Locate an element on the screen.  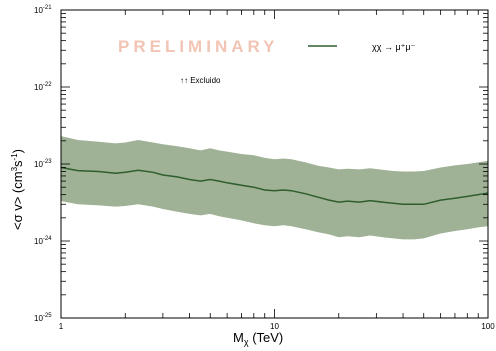
y-tick-labels: 10-25 10-24 10-23 10-22 10-21 is located at coordinates (43, 164).